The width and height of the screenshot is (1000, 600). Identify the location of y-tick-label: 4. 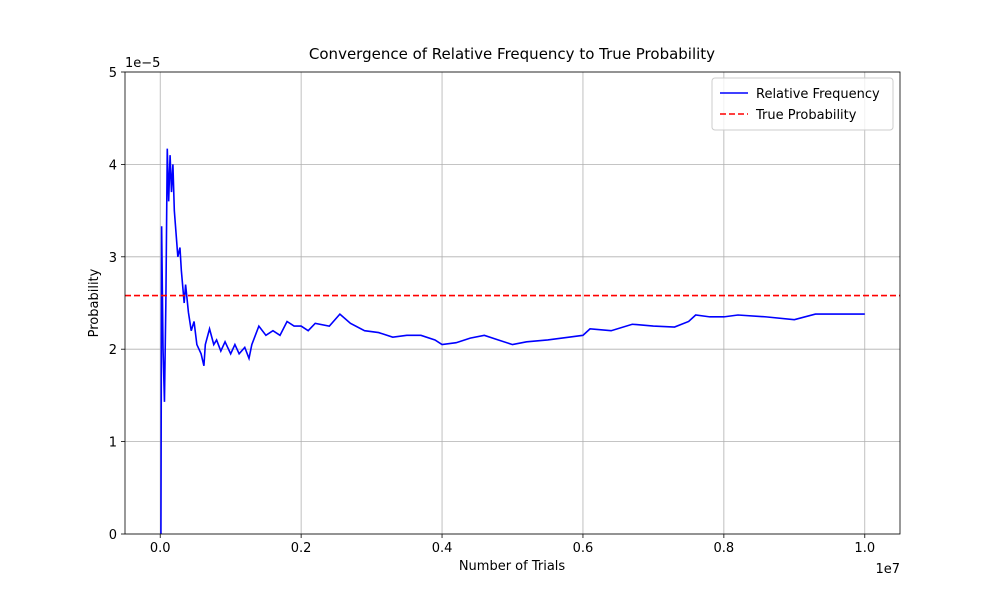
(113, 165).